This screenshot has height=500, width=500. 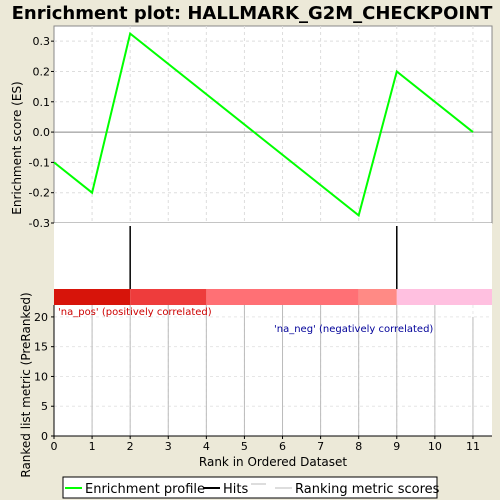 What do you see at coordinates (130, 446) in the screenshot?
I see `ranking-x-tick-label: 2` at bounding box center [130, 446].